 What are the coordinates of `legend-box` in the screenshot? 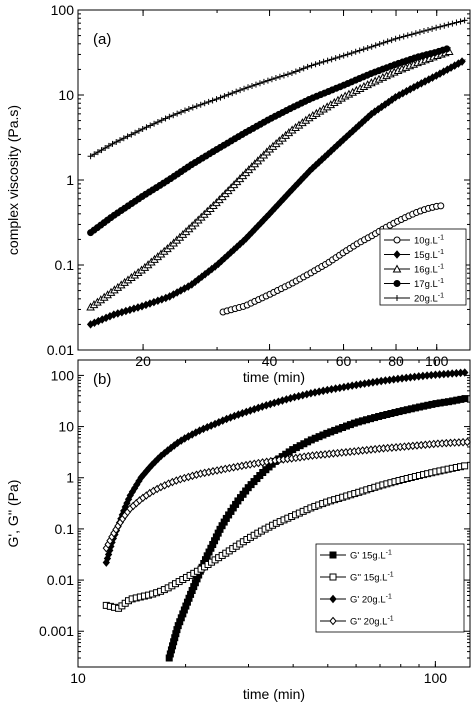 It's located at (390, 588).